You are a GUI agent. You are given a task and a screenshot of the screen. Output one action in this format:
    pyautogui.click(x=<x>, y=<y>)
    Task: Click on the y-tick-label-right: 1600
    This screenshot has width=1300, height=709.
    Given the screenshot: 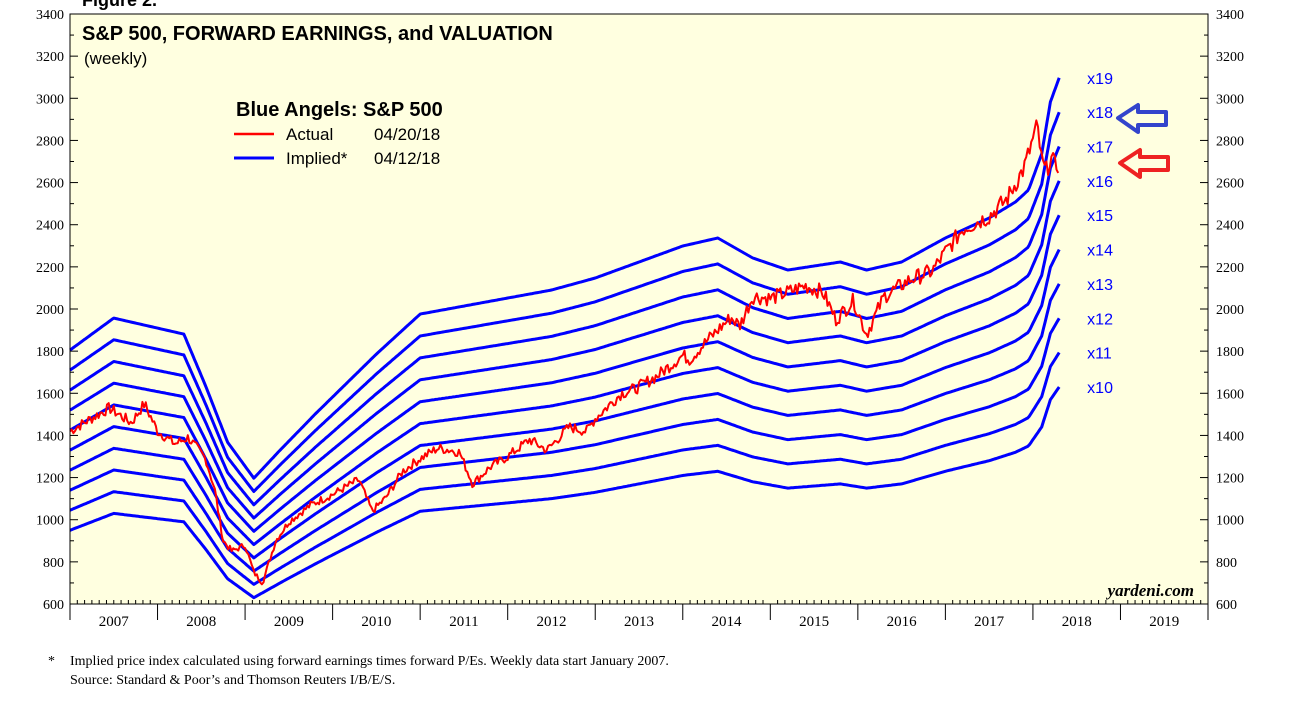 What is the action you would take?
    pyautogui.click(x=1230, y=394)
    